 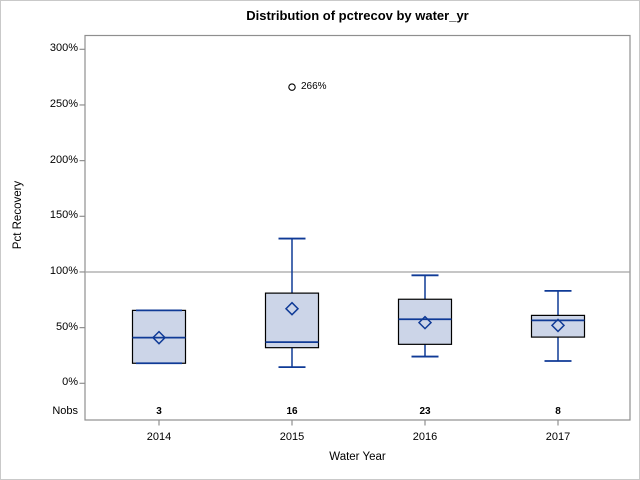 I want to click on box-iqr-2016, so click(x=425, y=321).